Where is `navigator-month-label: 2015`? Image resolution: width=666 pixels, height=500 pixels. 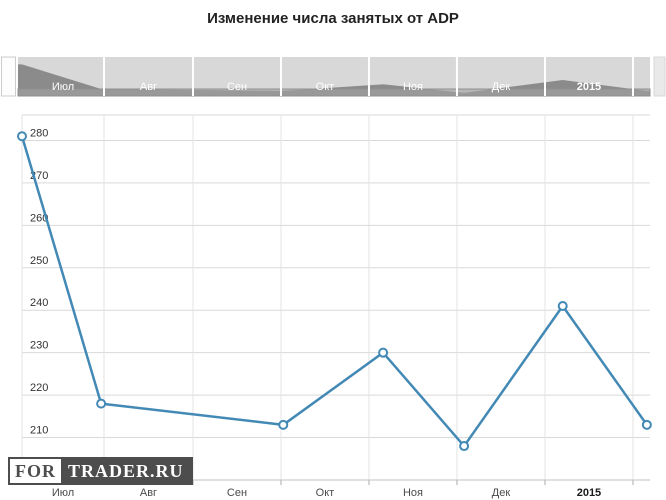
navigator-month-label: 2015 is located at coordinates (589, 87).